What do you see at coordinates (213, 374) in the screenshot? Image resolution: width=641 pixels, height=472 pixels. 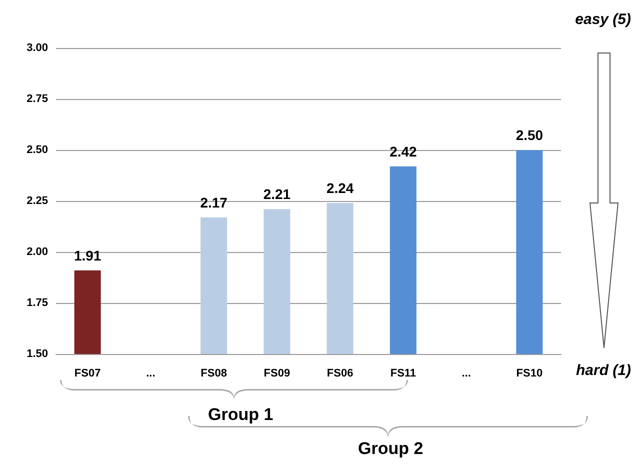 I see `x-tick-label: FS08` at bounding box center [213, 374].